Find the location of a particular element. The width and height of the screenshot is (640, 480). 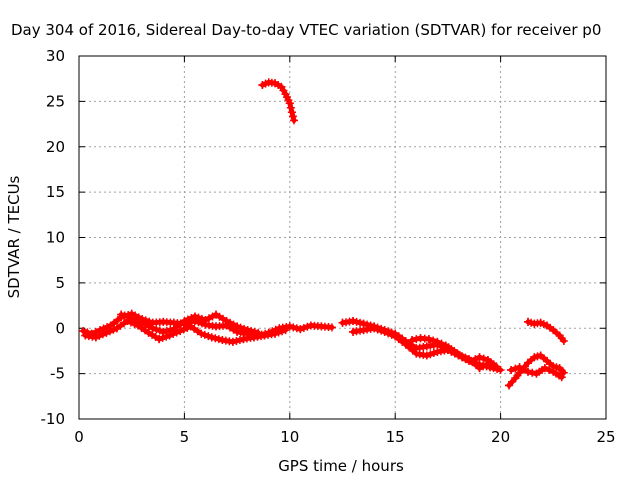

series-arc-h is located at coordinates (536, 372).